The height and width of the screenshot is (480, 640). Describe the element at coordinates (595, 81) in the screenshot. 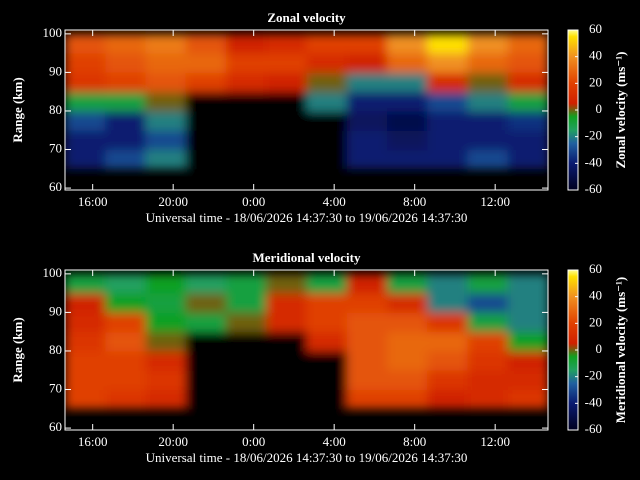

I see `colorbar-tick-label: 20` at that location.